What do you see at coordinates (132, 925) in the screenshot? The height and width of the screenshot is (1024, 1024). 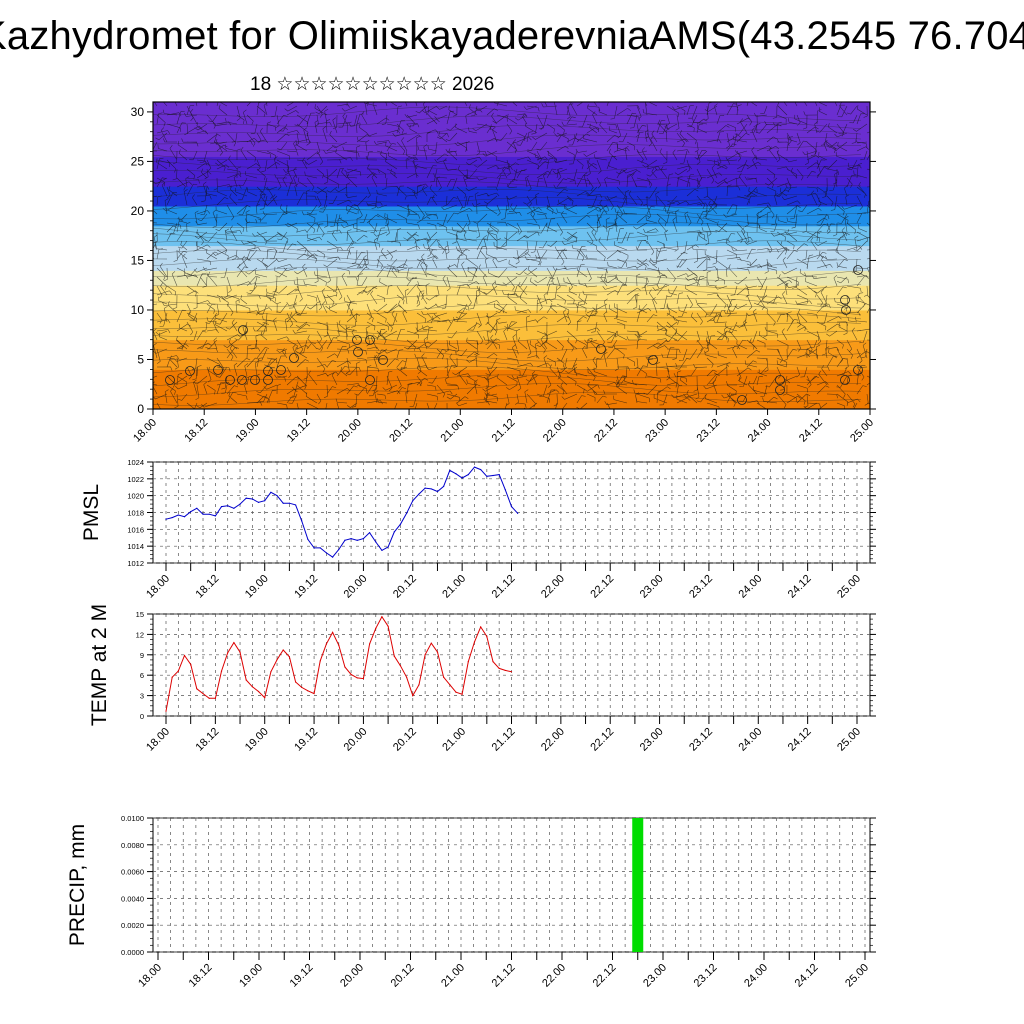 I see `y-tick-label: 0.0020` at bounding box center [132, 925].